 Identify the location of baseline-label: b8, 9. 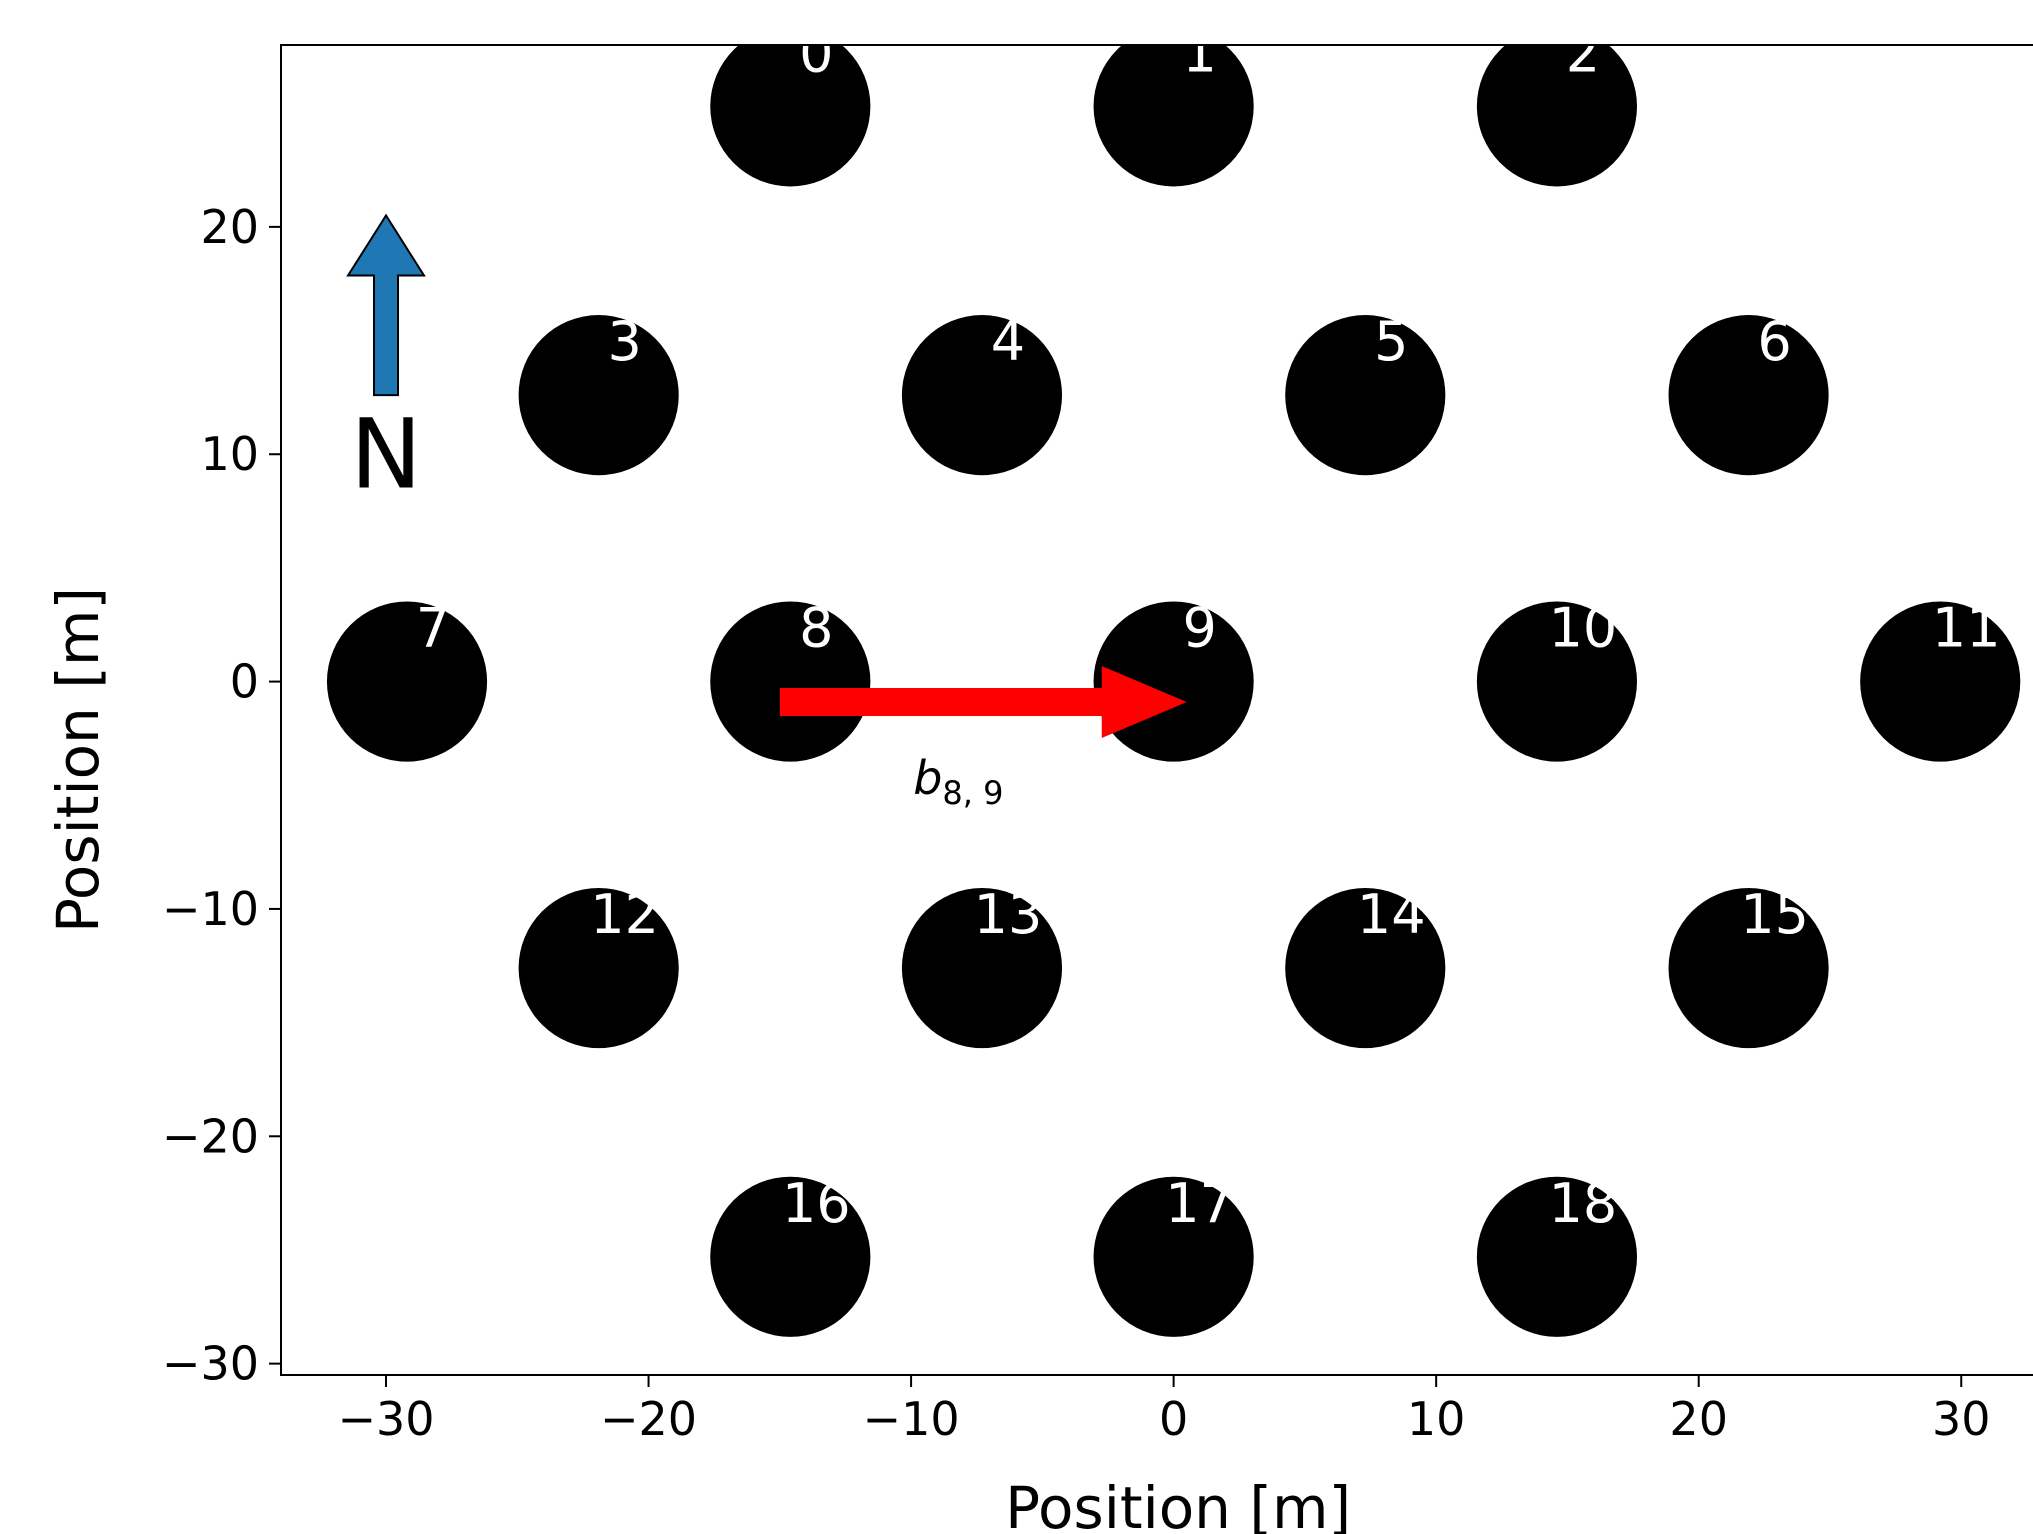
(958, 781).